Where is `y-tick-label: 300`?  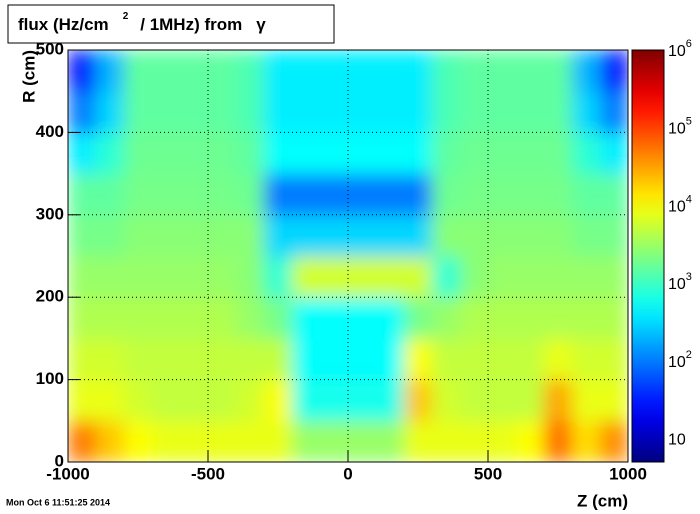 y-tick-label: 300 is located at coordinates (50, 213).